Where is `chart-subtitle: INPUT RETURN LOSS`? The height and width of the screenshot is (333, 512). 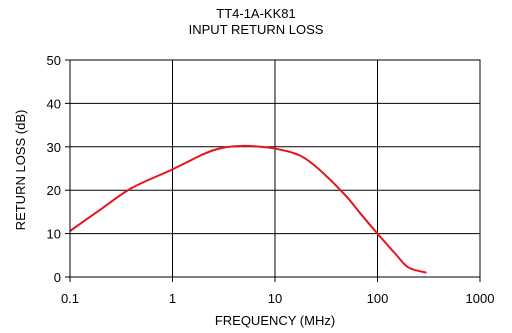
chart-subtitle: INPUT RETURN LOSS is located at coordinates (256, 29).